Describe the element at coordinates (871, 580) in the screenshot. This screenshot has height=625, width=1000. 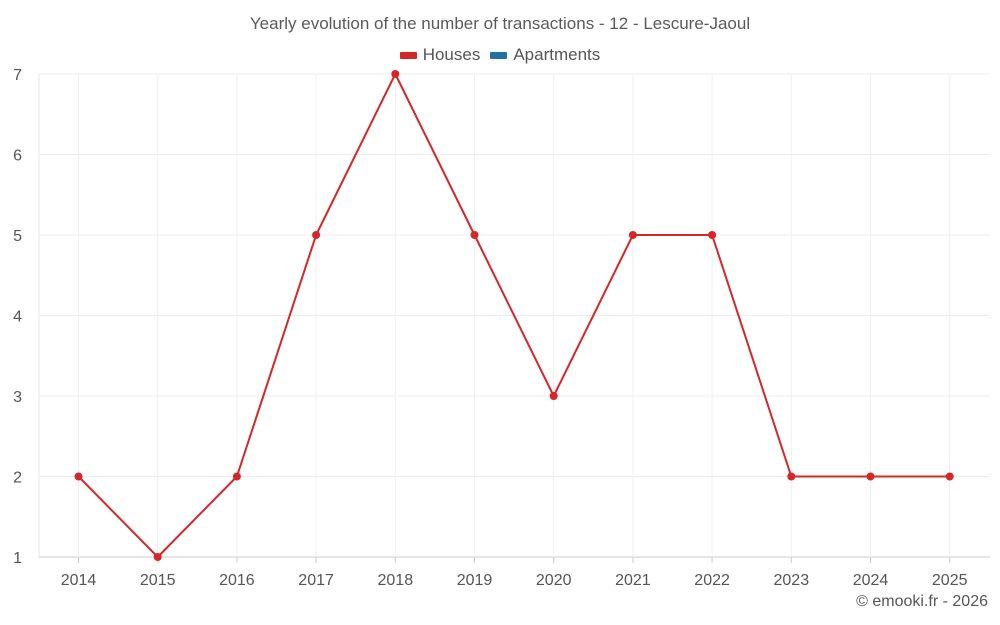
I see `x-tick-label: 2024` at that location.